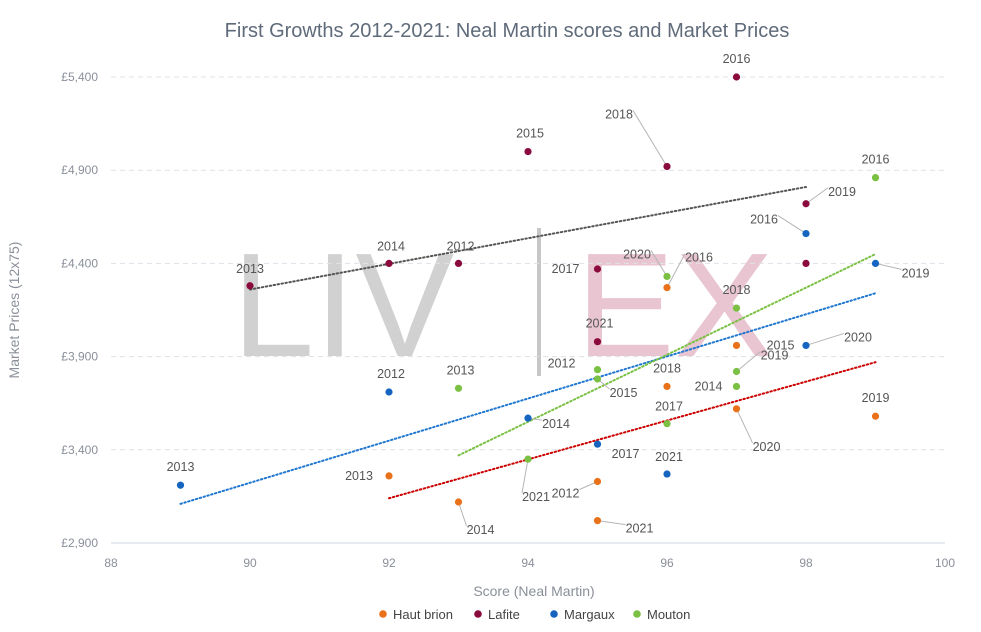  Describe the element at coordinates (111, 563) in the screenshot. I see `x-tick-label: 88` at that location.